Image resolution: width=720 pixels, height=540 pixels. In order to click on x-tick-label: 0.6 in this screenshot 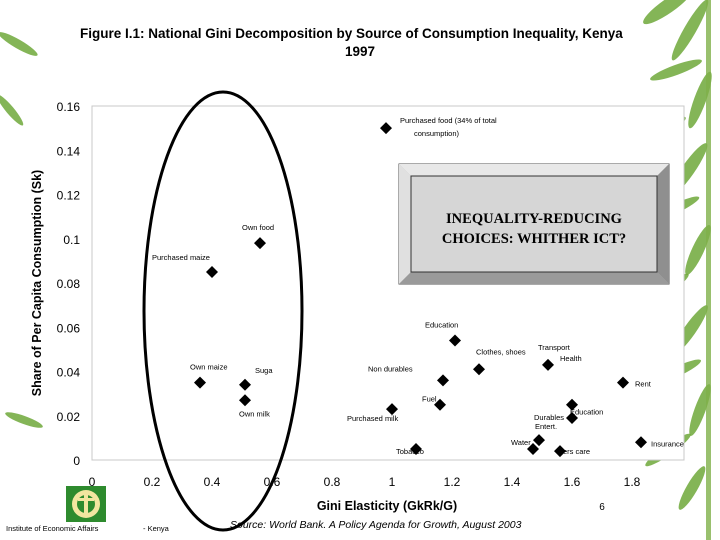, I will do `click(272, 482)`.